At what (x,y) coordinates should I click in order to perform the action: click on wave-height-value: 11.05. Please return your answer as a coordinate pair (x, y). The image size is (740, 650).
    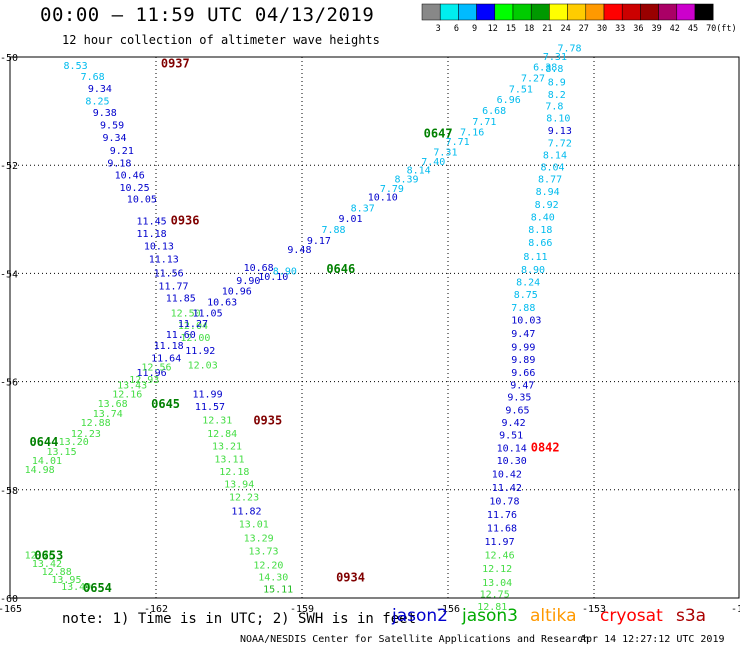
    Looking at the image, I should click on (208, 313).